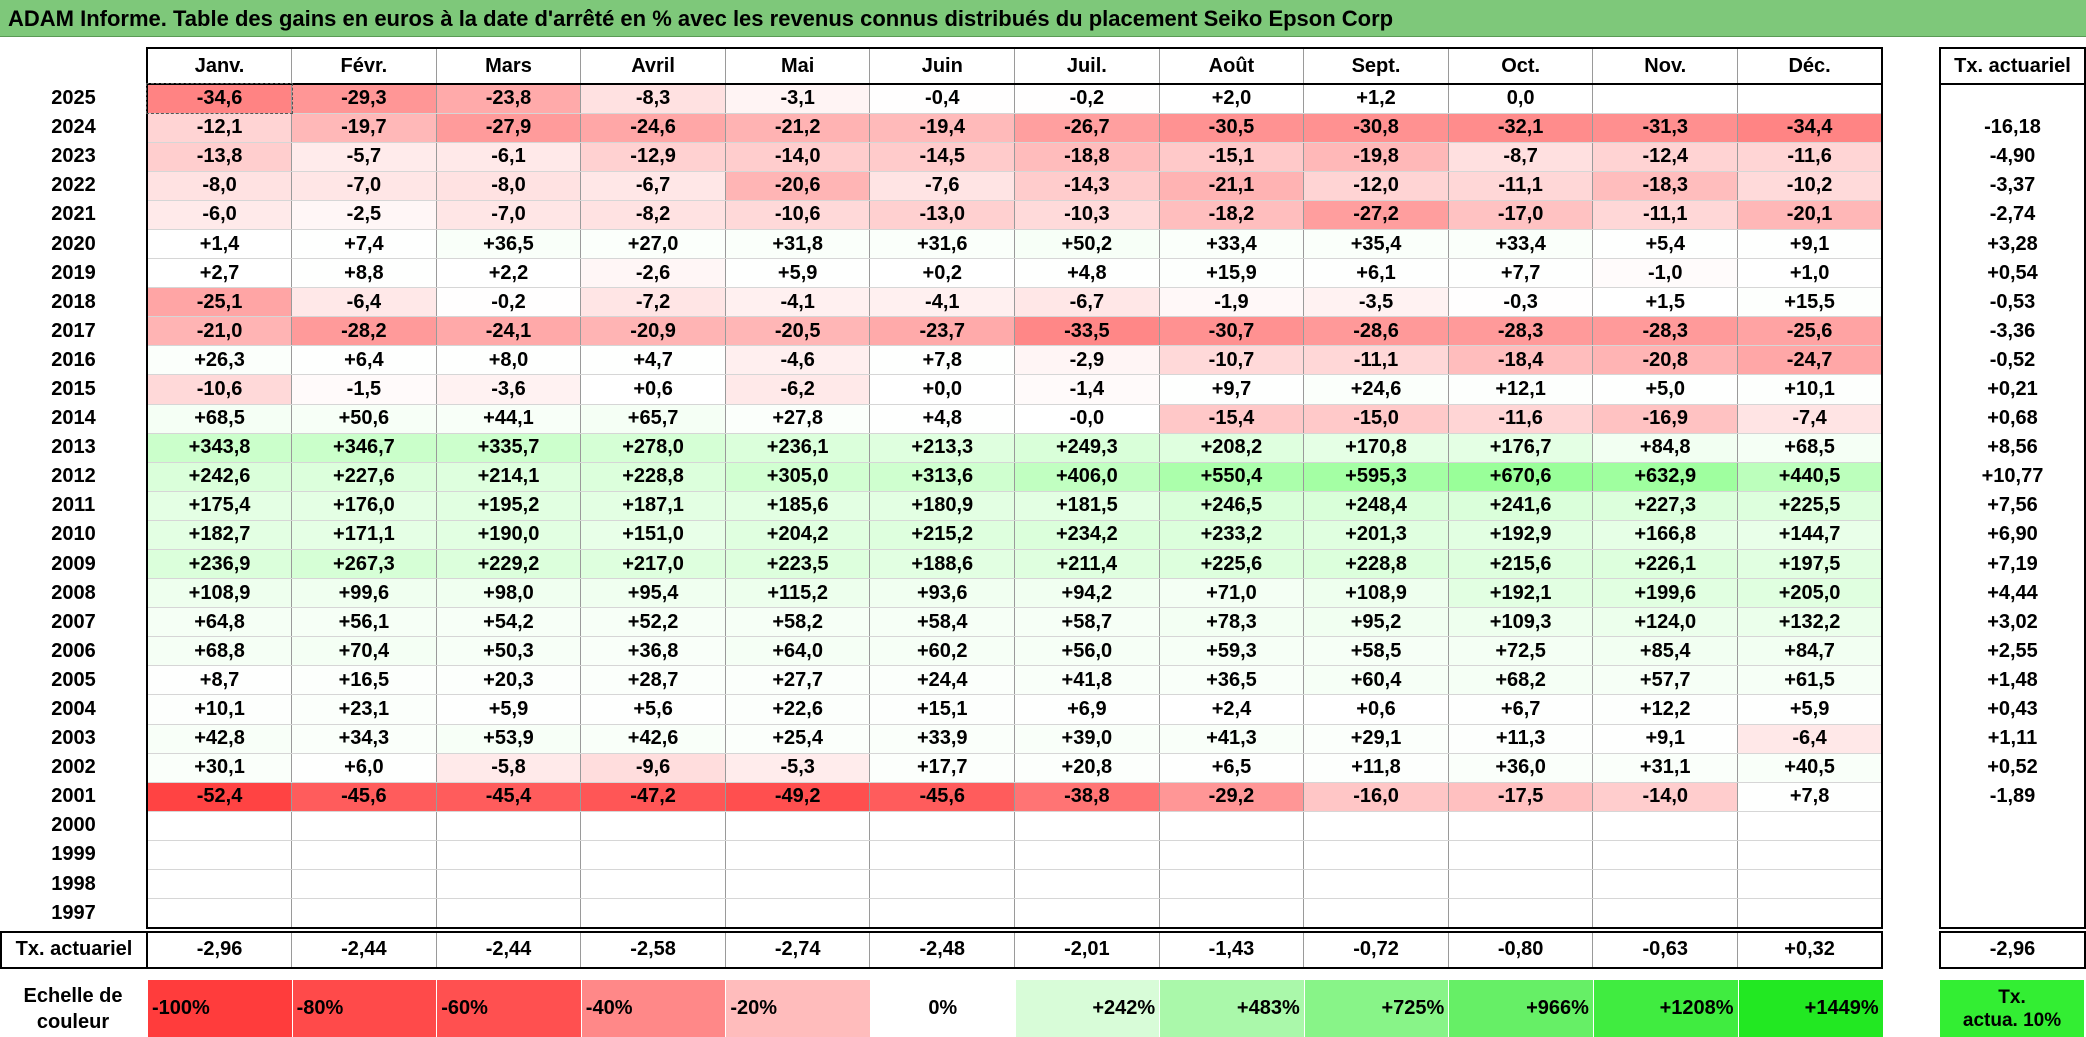  I want to click on gain-cell: +0,0, so click(942, 389).